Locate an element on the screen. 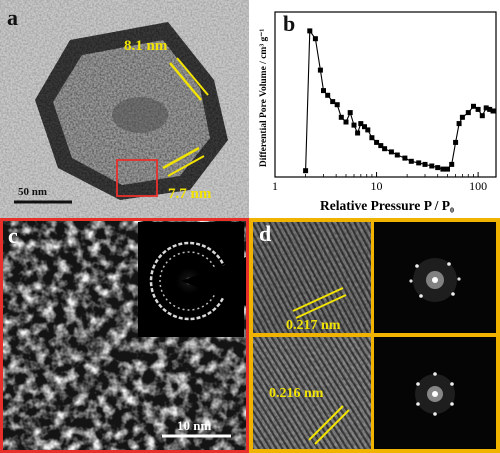 The width and height of the screenshot is (500, 453). panel-c-label: c is located at coordinates (13, 235).